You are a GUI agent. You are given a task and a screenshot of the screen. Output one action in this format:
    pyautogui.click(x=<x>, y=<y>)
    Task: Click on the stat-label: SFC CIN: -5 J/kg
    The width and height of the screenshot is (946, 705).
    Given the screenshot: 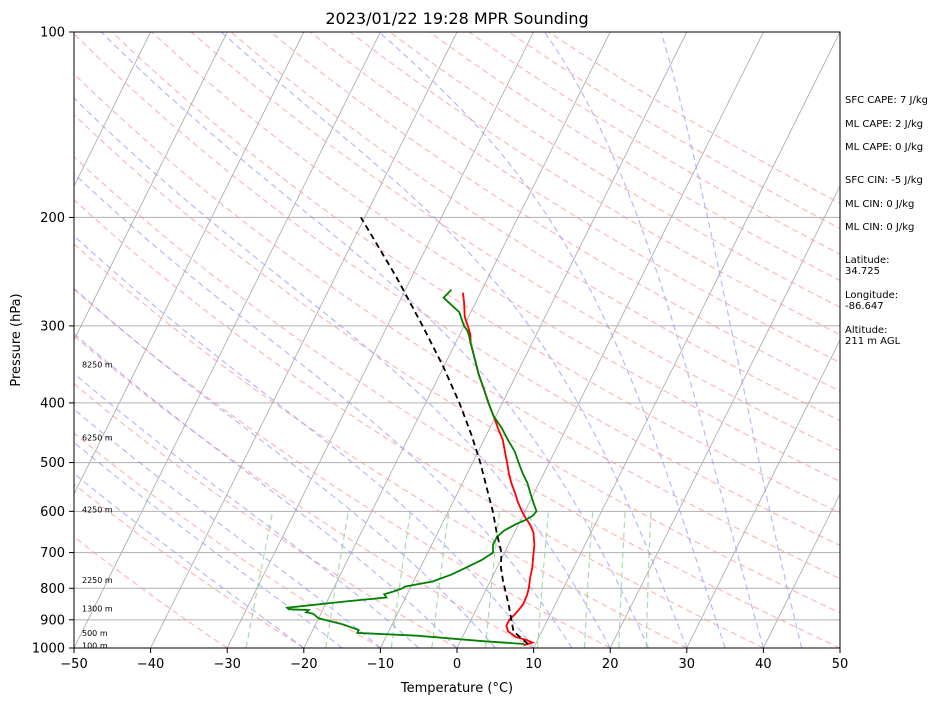 What is the action you would take?
    pyautogui.click(x=884, y=180)
    